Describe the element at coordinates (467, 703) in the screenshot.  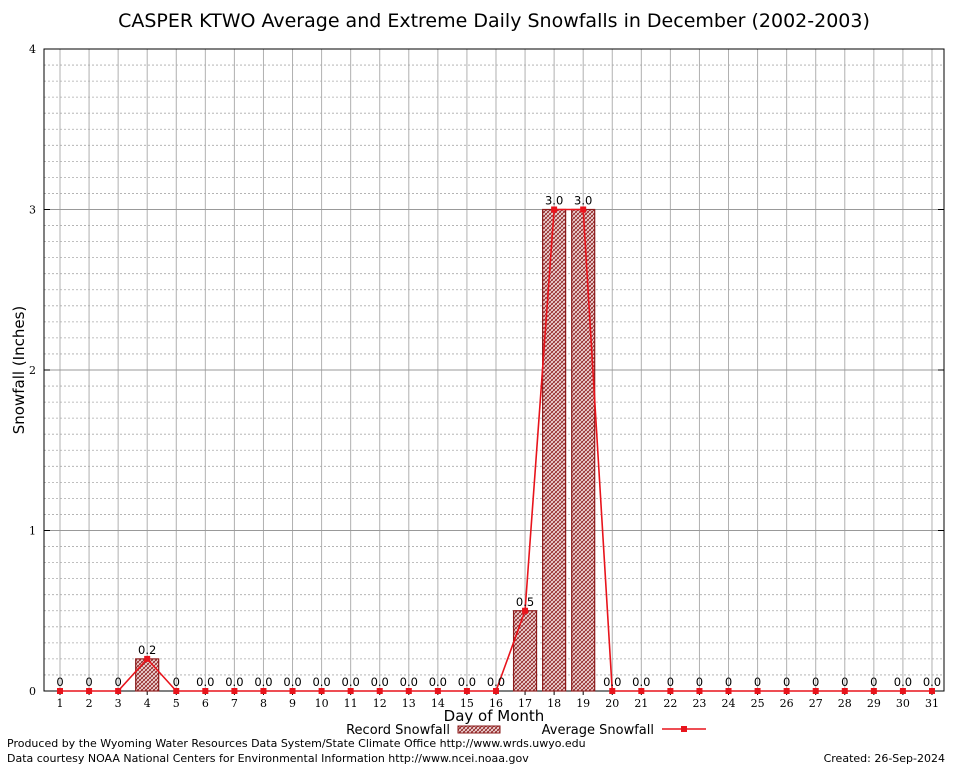
I see `x-tick-label: 15` at that location.